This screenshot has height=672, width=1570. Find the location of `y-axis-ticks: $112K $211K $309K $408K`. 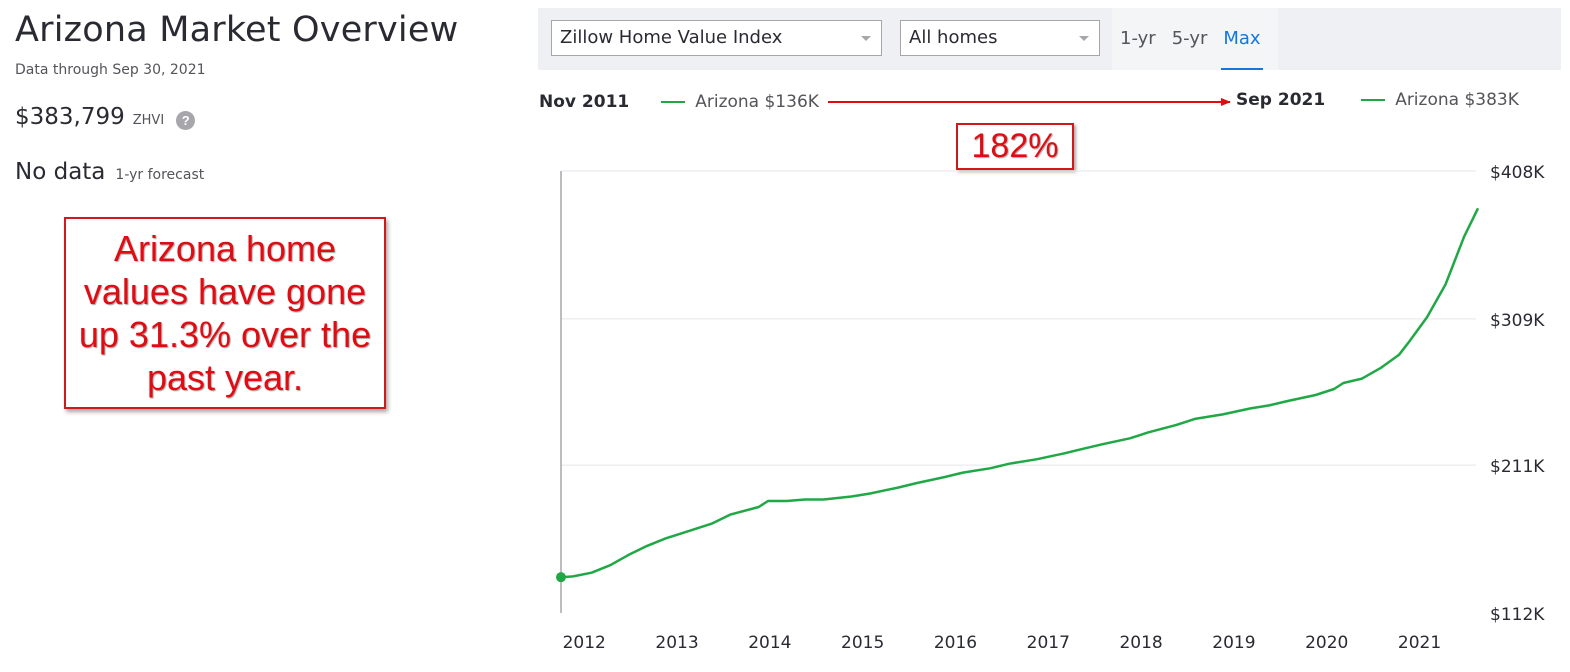

y-axis-ticks: $112K $211K $309K $408K is located at coordinates (1517, 394).